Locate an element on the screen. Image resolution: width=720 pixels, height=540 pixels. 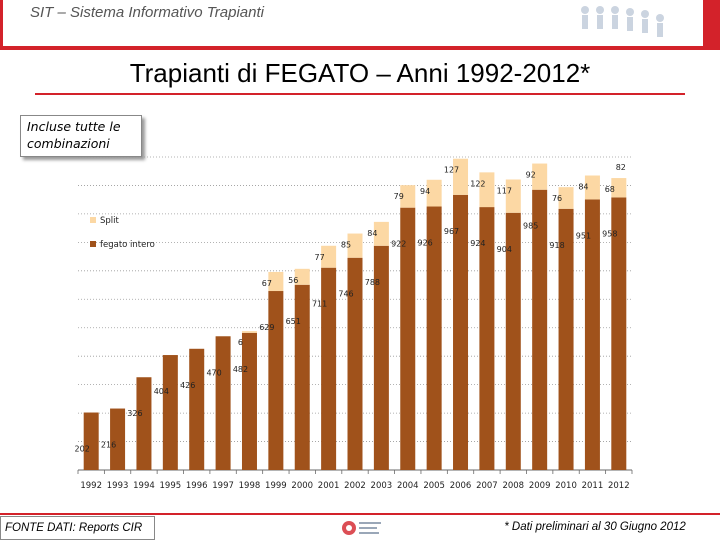
data-label-split: 92 is located at coordinates (531, 175).